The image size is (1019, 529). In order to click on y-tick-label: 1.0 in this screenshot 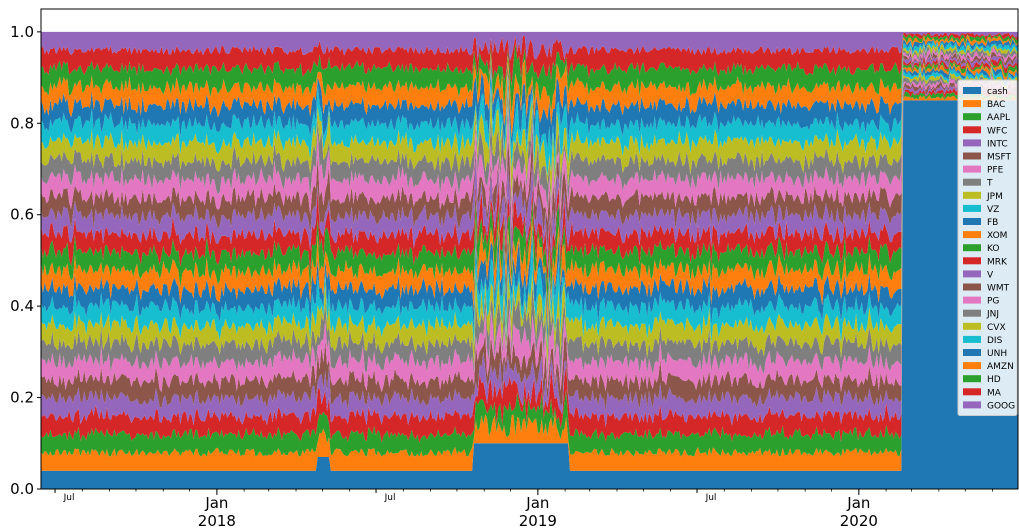, I will do `click(22, 32)`.